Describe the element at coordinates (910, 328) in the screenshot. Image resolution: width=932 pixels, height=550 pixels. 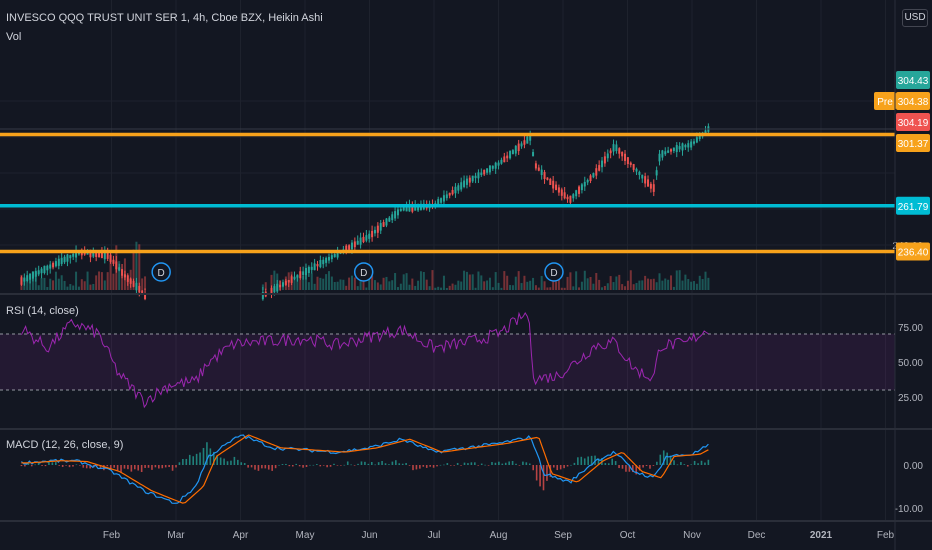
I see `rsi-tick: 75.00` at that location.